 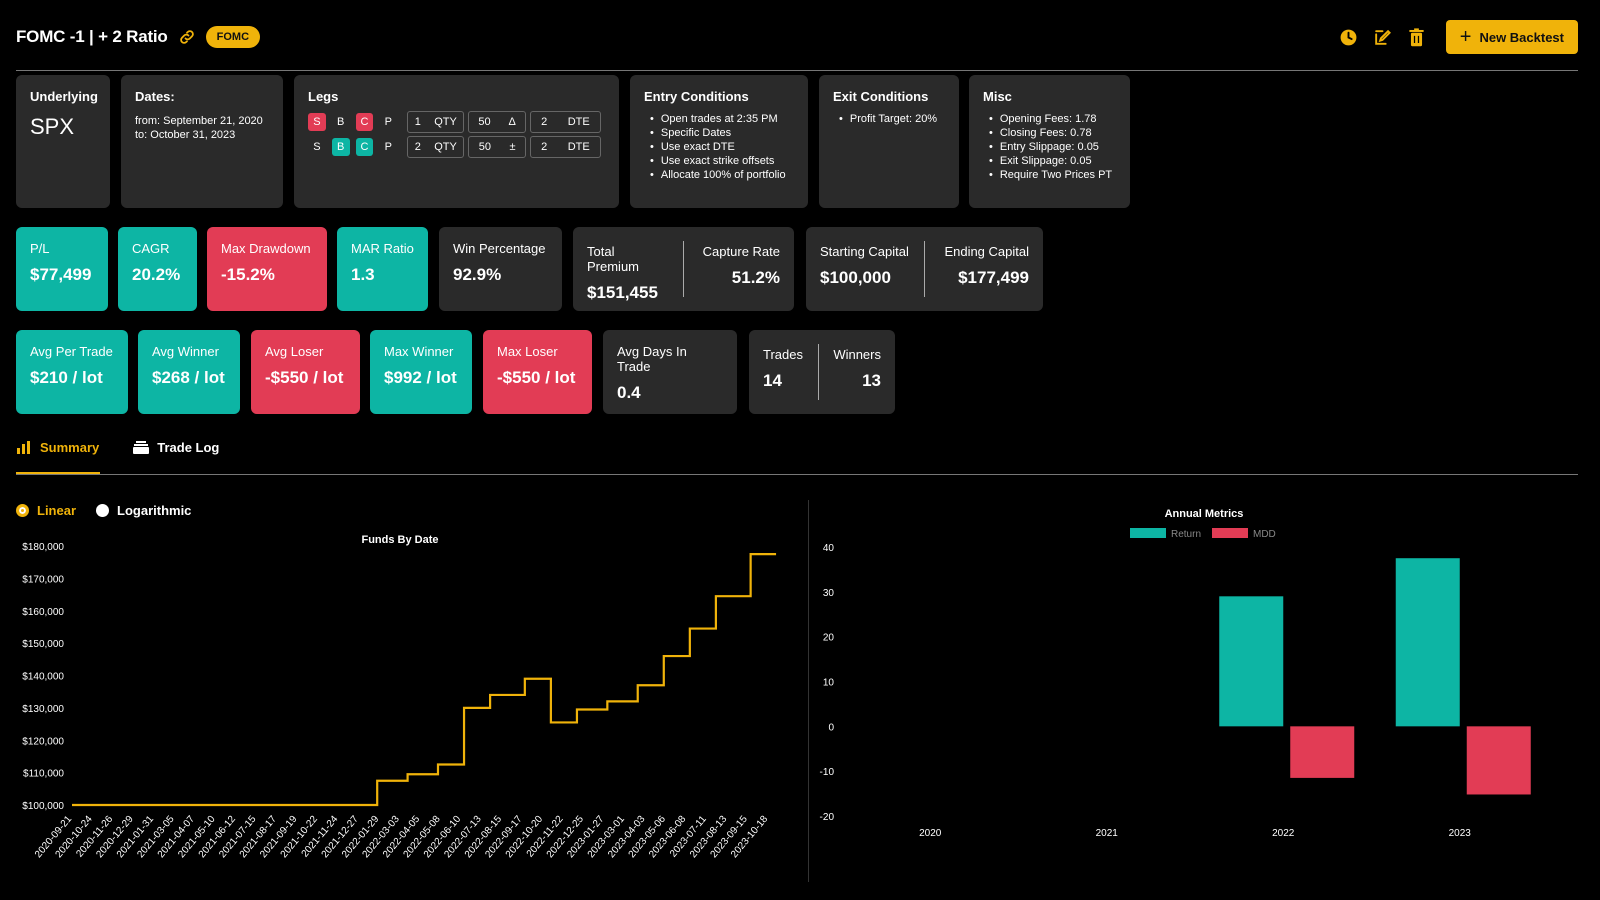 I want to click on trash-icon, so click(x=1417, y=37).